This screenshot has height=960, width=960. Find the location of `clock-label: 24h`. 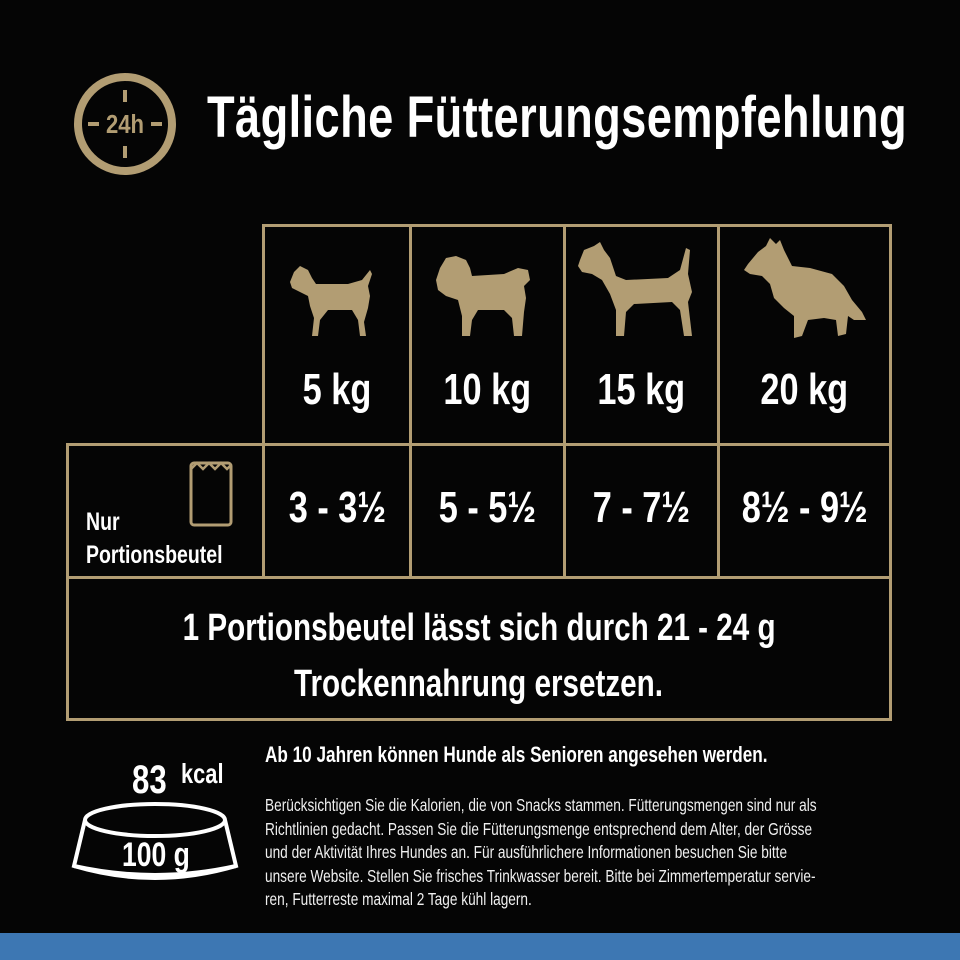

clock-label: 24h is located at coordinates (125, 124).